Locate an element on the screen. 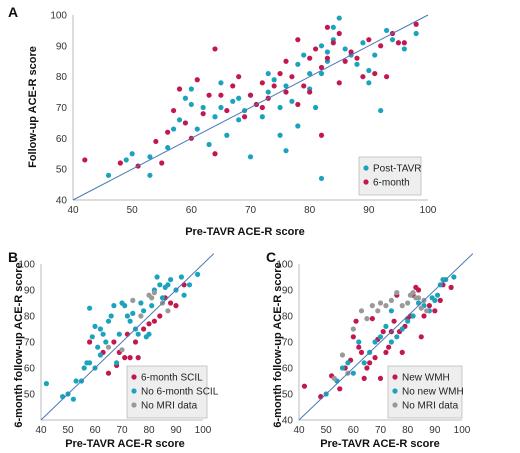 The height and width of the screenshot is (453, 520). y-axis-label: Follow-up ACE-R score is located at coordinates (33, 107).